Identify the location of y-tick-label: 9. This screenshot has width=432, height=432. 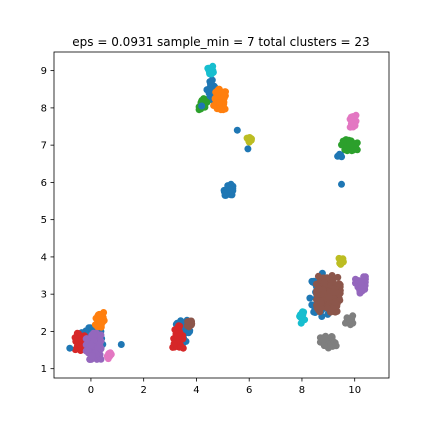
(44, 71).